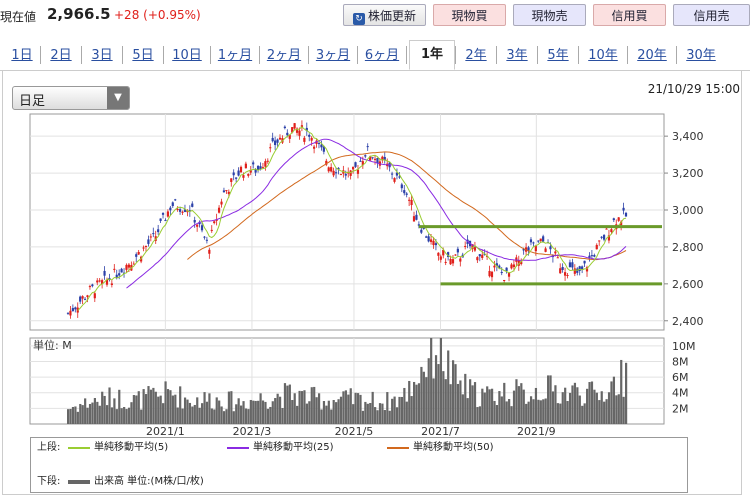 This screenshot has height=496, width=750. Describe the element at coordinates (603, 55) in the screenshot. I see `tab-14: 10年` at that location.